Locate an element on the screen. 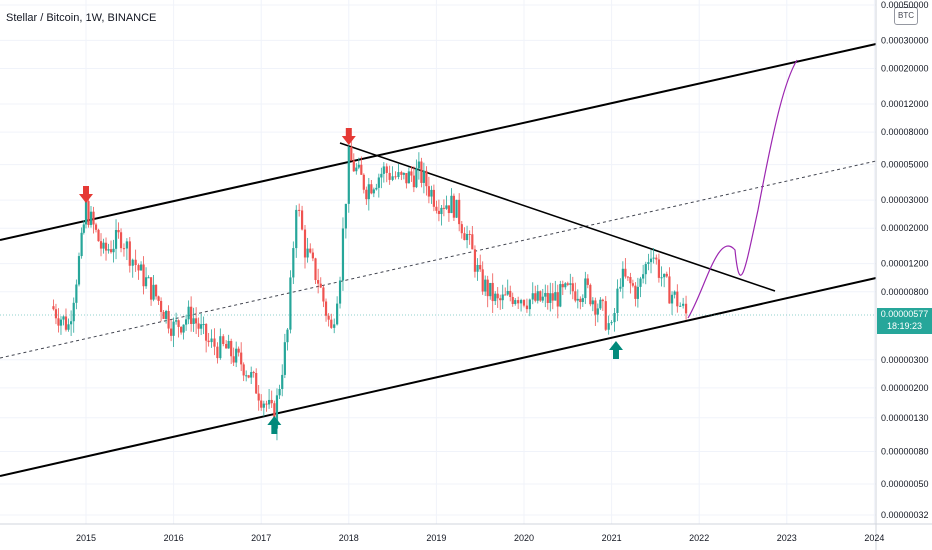 The width and height of the screenshot is (932, 550). y-tick-label: 0.00003000 is located at coordinates (905, 200).